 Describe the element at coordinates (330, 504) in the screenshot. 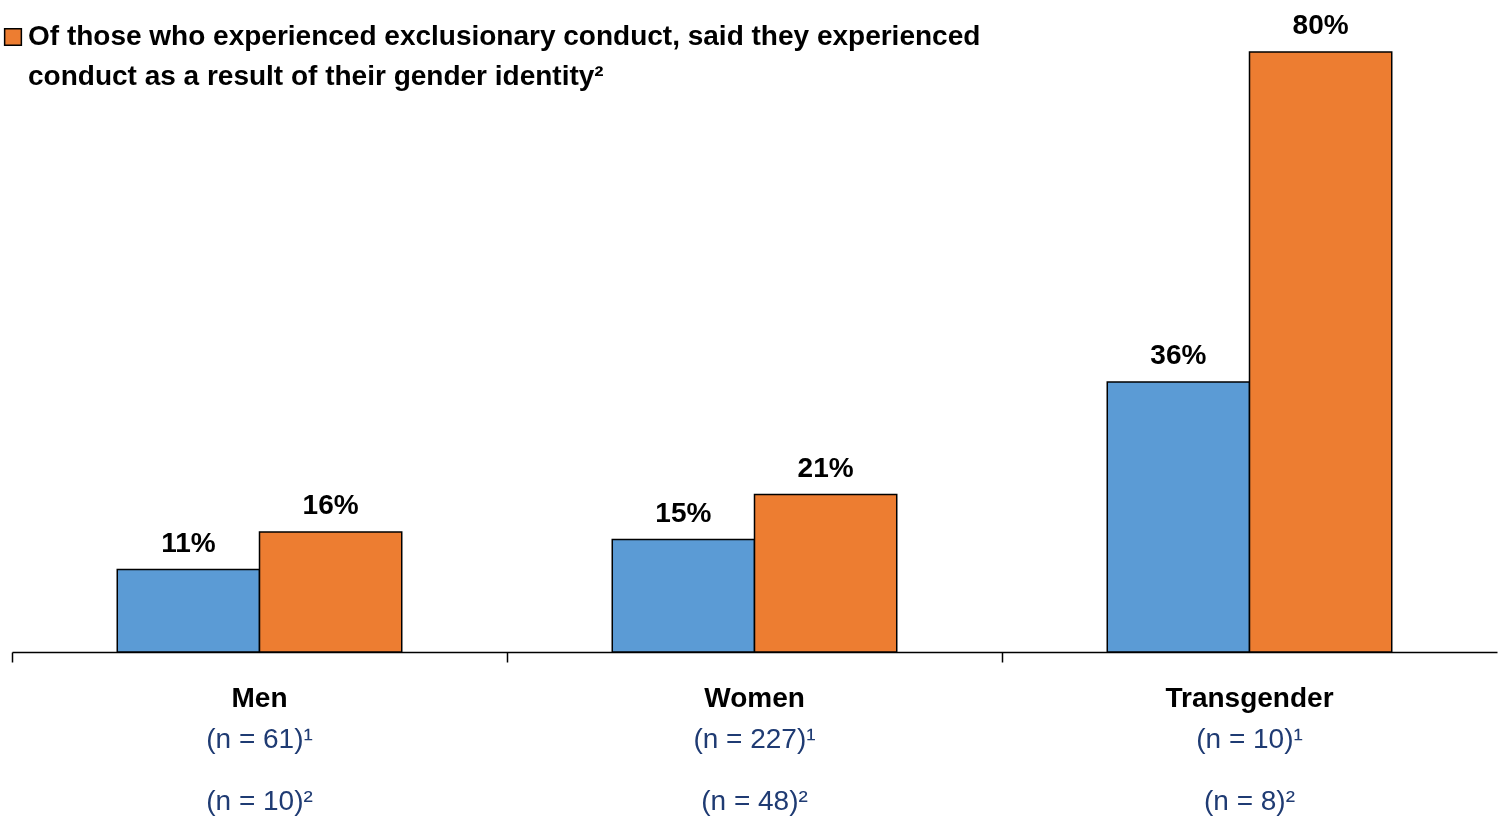

I see `data-label: 16%` at that location.